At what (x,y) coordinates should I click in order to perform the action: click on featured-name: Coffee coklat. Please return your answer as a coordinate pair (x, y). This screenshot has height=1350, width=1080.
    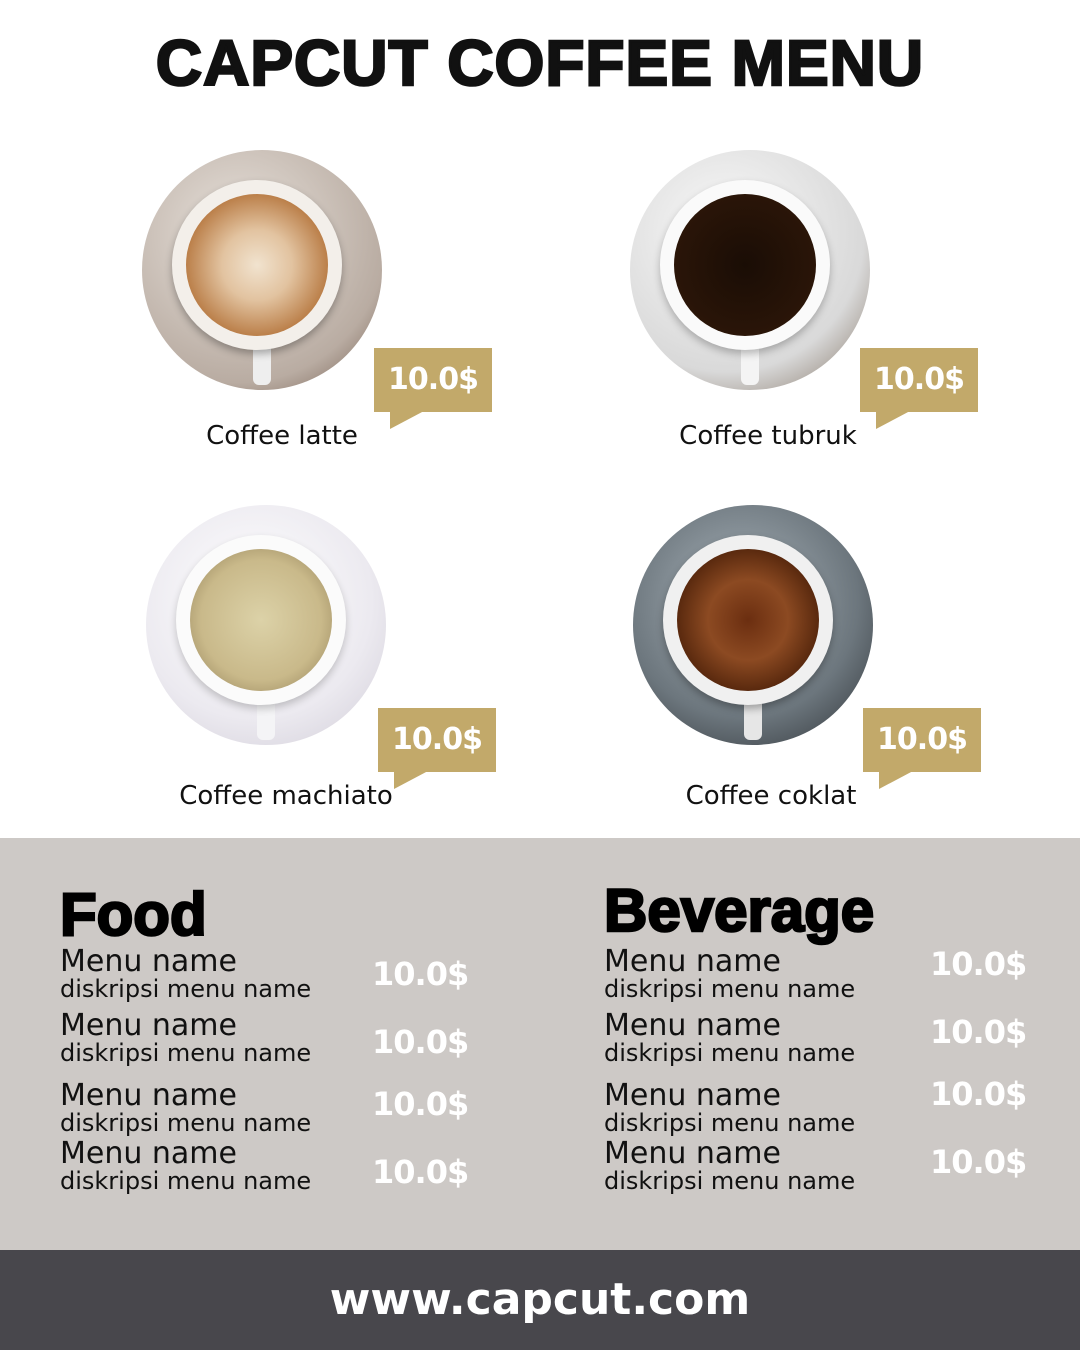
    Looking at the image, I should click on (771, 796).